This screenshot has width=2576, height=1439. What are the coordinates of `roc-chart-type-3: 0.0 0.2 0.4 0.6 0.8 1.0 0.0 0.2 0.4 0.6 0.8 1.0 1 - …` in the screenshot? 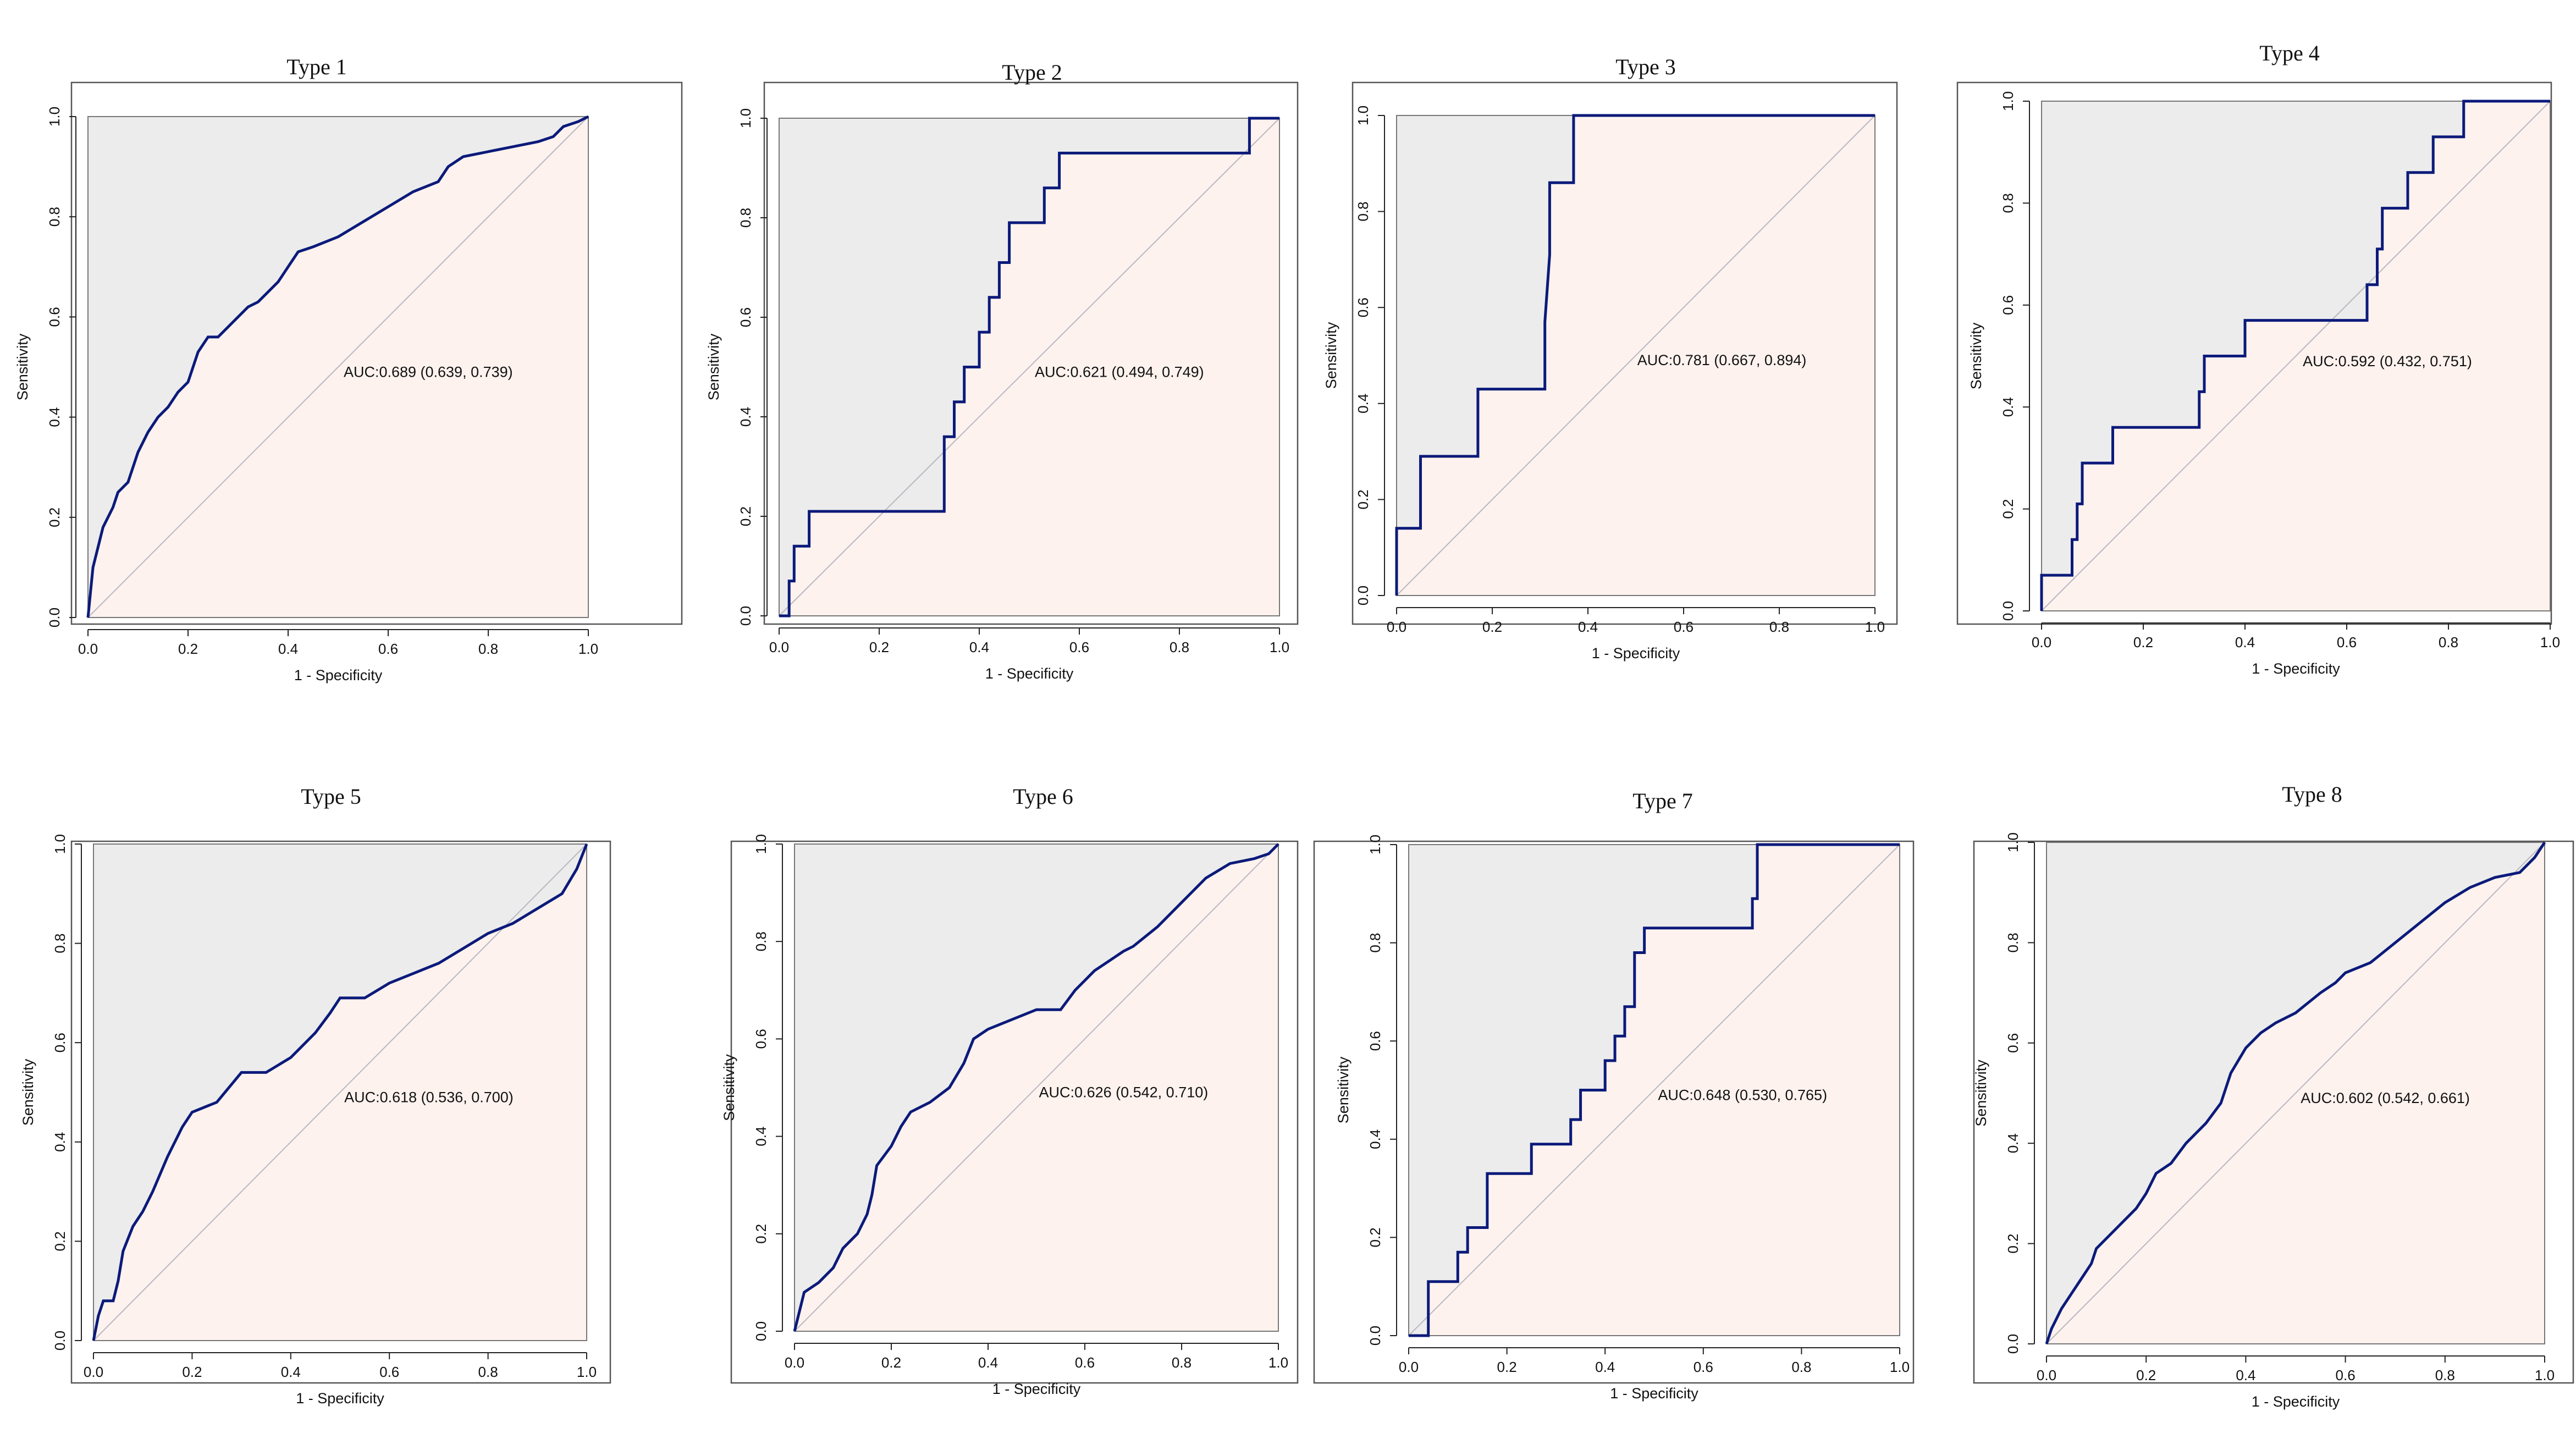 It's located at (1610, 357).